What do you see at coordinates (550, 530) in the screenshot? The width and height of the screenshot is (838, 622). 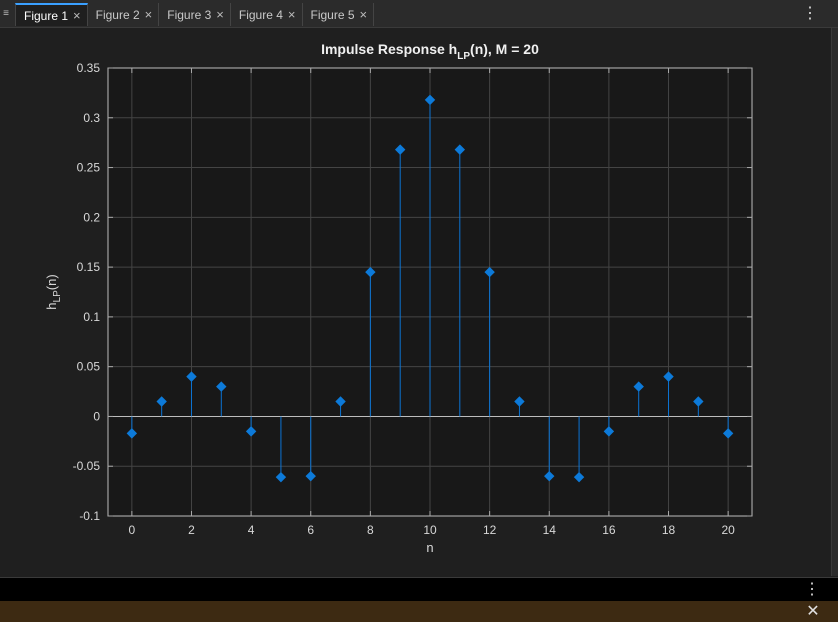 I see `x-tick-label: 14` at bounding box center [550, 530].